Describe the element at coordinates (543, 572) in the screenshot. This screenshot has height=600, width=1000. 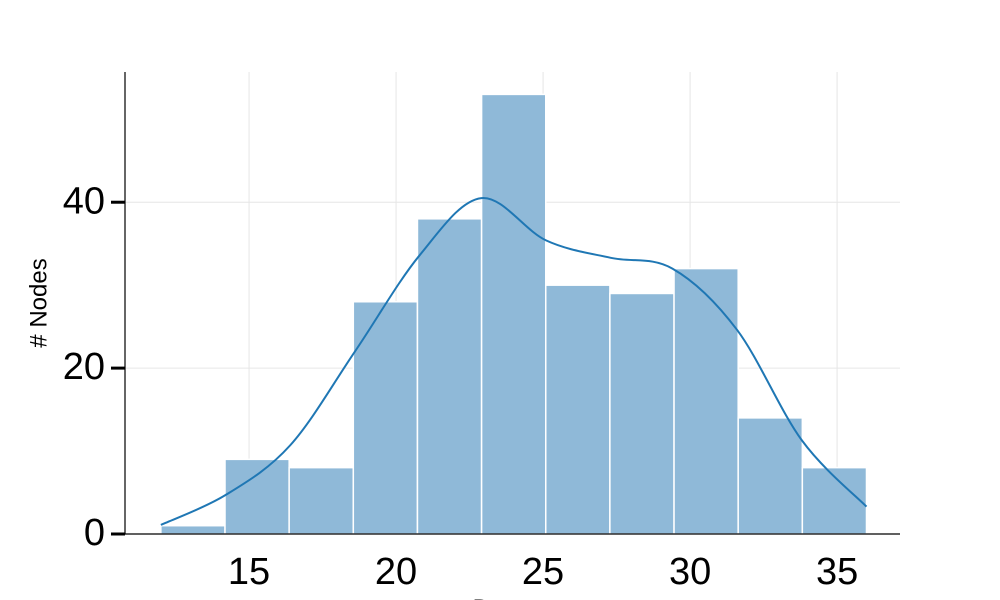
I see `x-tick-label: 25` at that location.